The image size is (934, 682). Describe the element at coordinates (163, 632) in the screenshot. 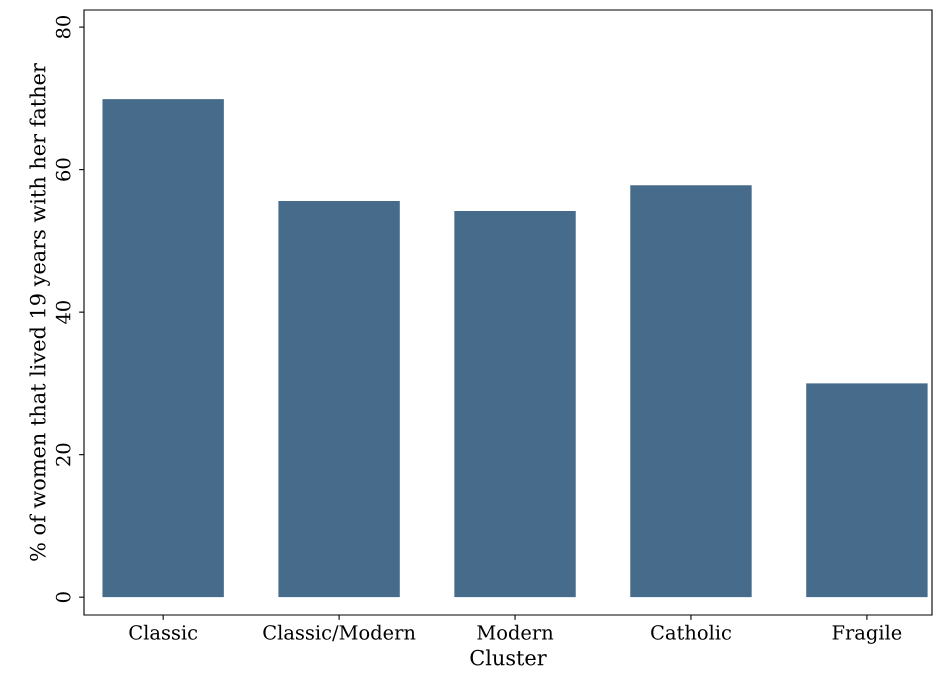

I see `x-tick-label: Classic` at that location.